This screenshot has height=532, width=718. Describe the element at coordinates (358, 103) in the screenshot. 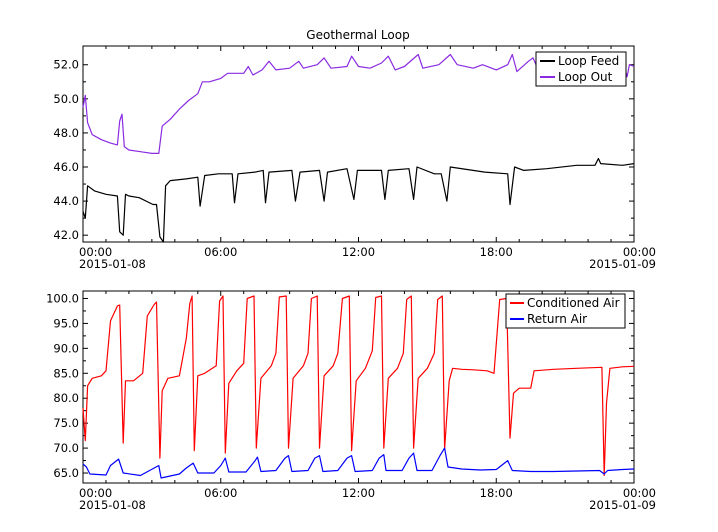

I see `series-line-loop-out` at that location.